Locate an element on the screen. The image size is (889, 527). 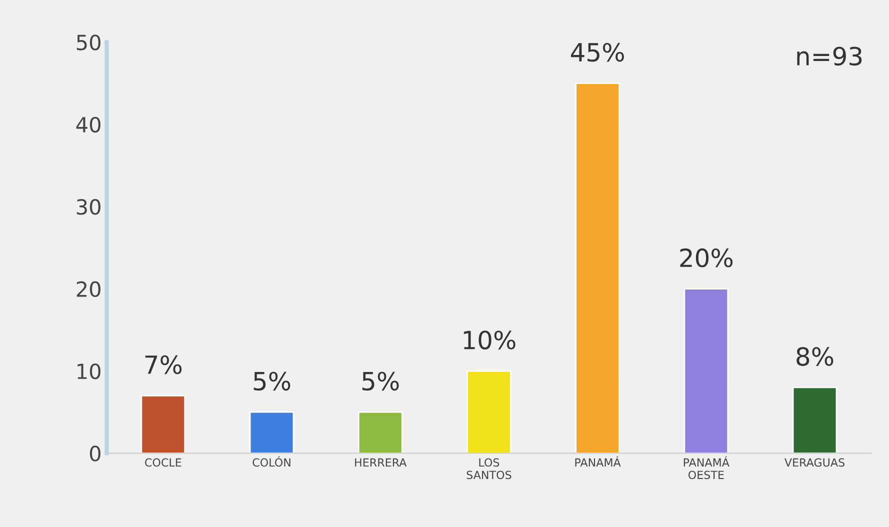
y-tick-label: 30 is located at coordinates (88, 207).